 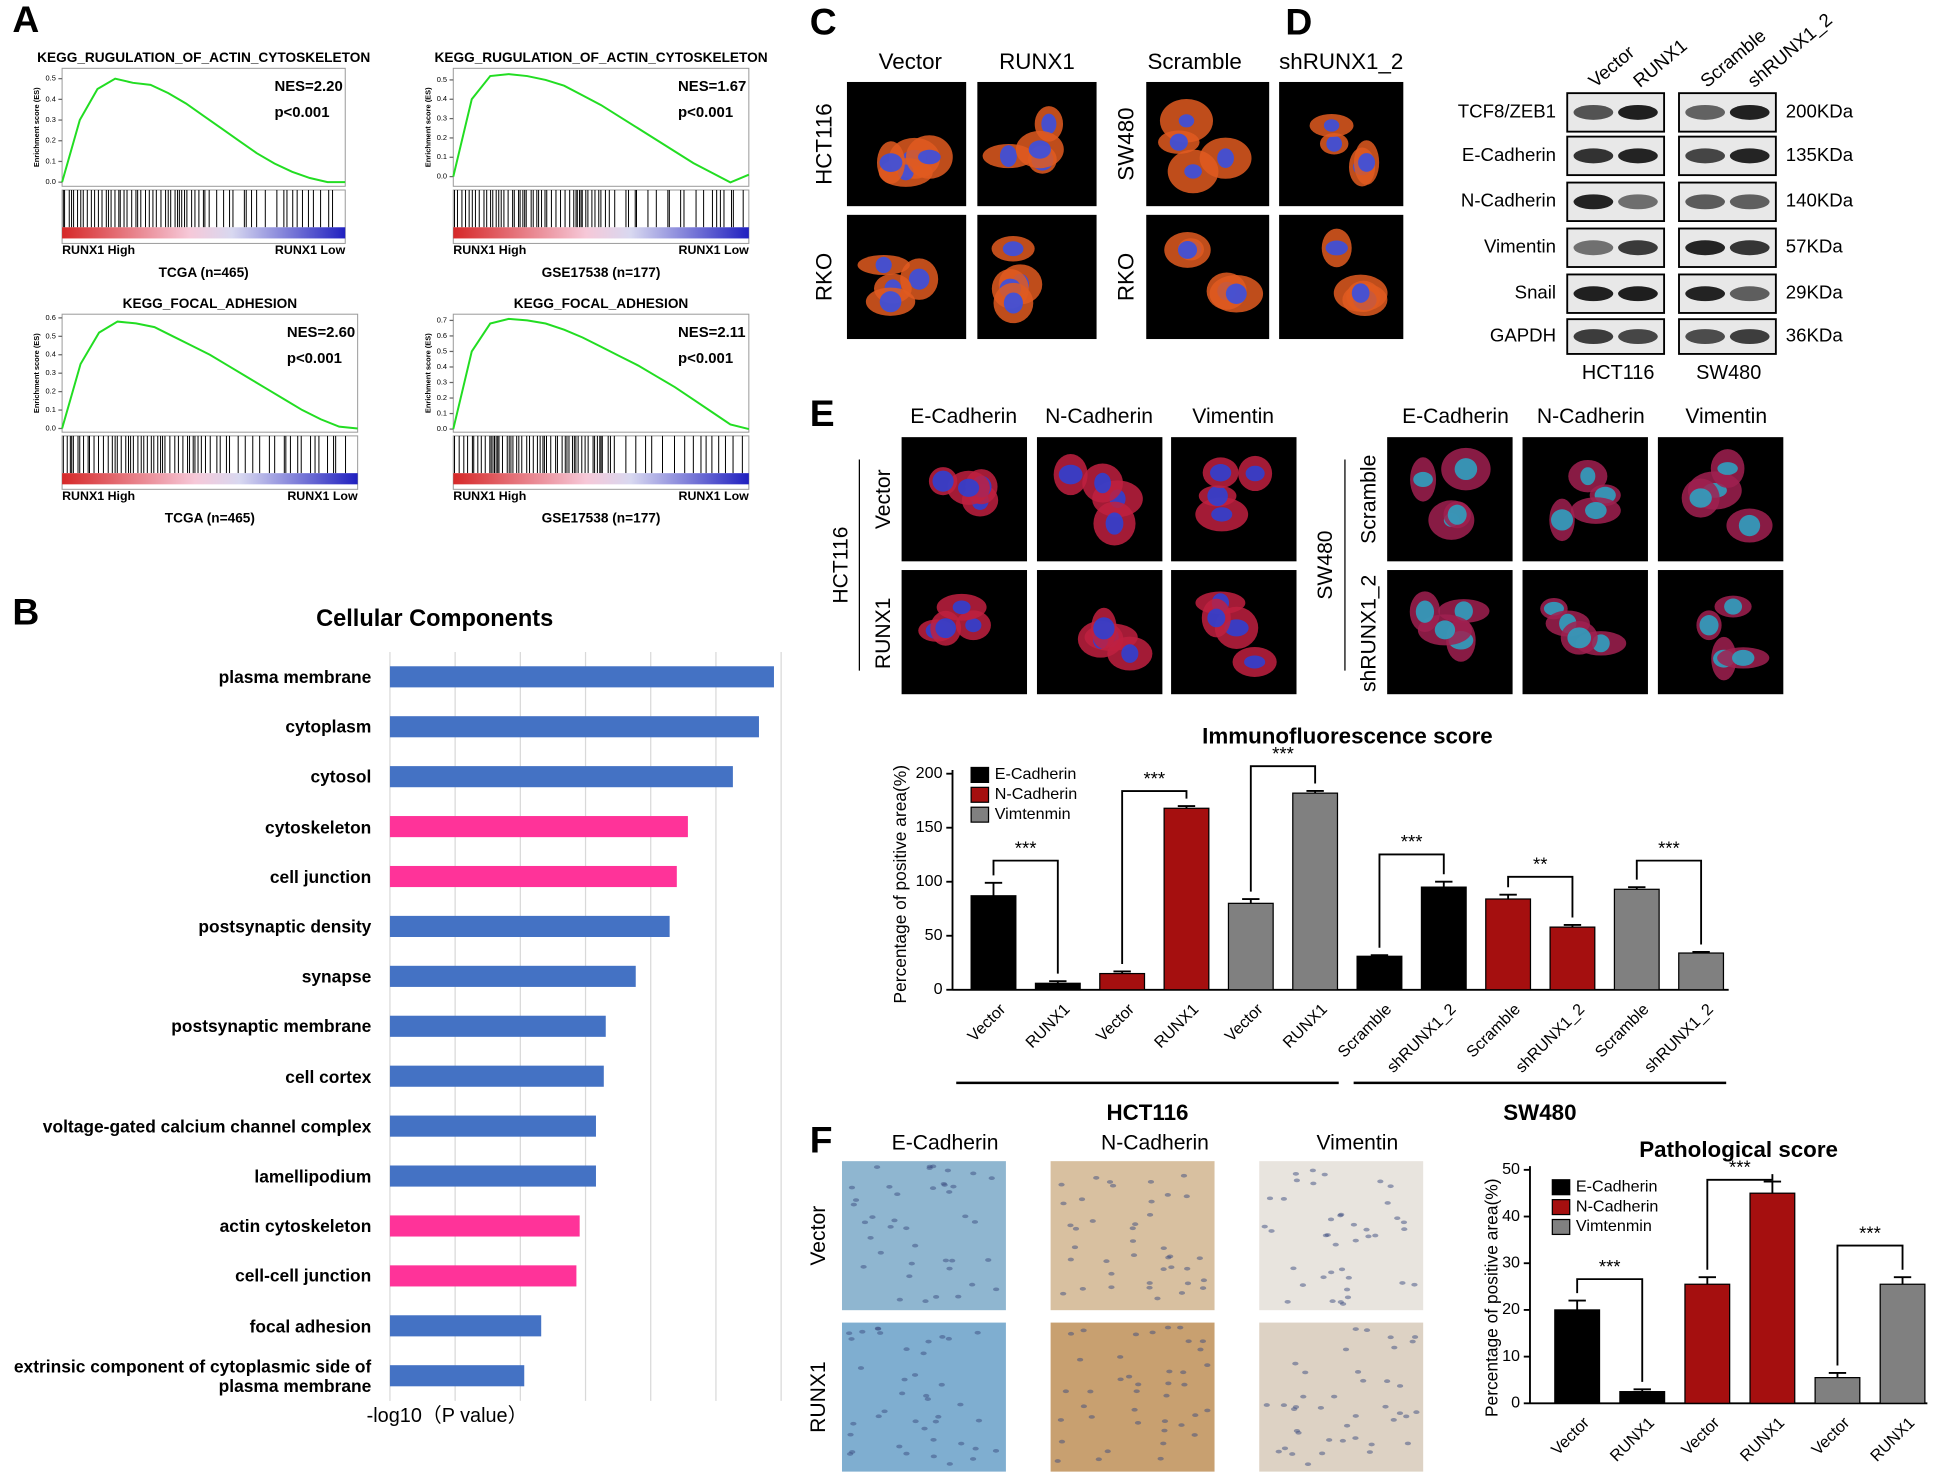 What do you see at coordinates (1515, 1403) in the screenshot?
I see `y-tick-label: 0` at bounding box center [1515, 1403].